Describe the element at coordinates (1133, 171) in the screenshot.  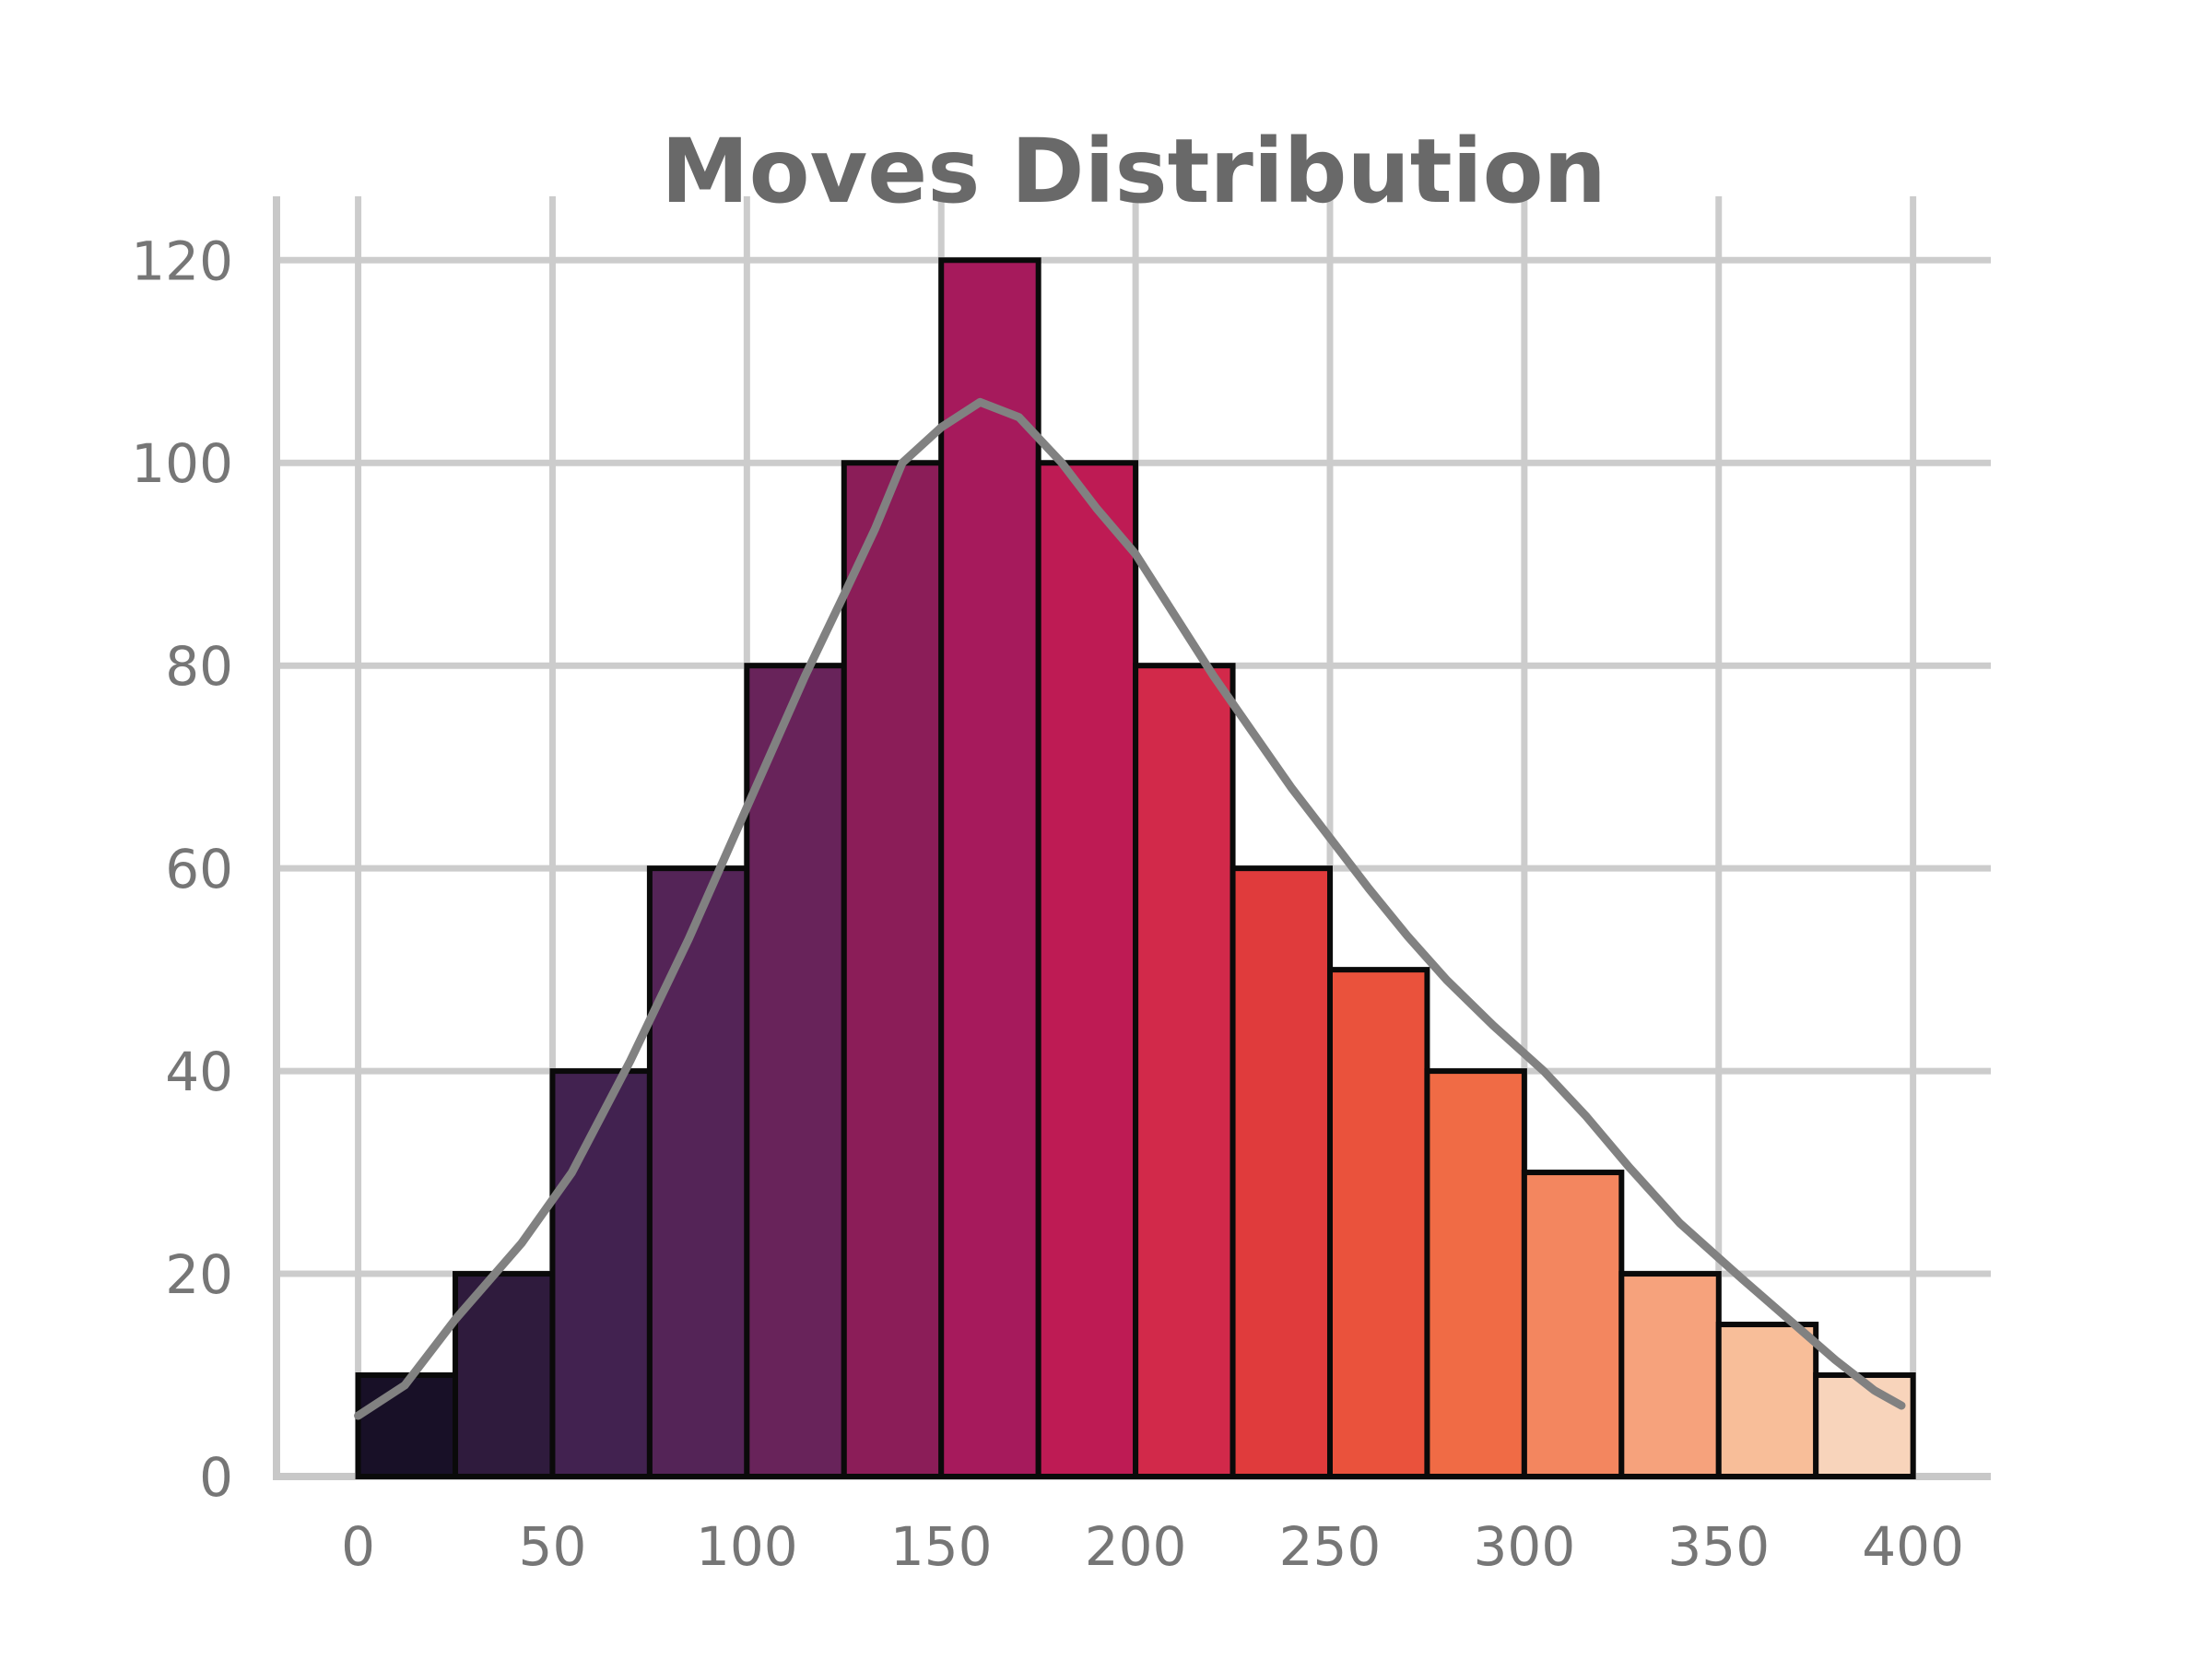
I see `chart-title: Moves Distribution` at that location.